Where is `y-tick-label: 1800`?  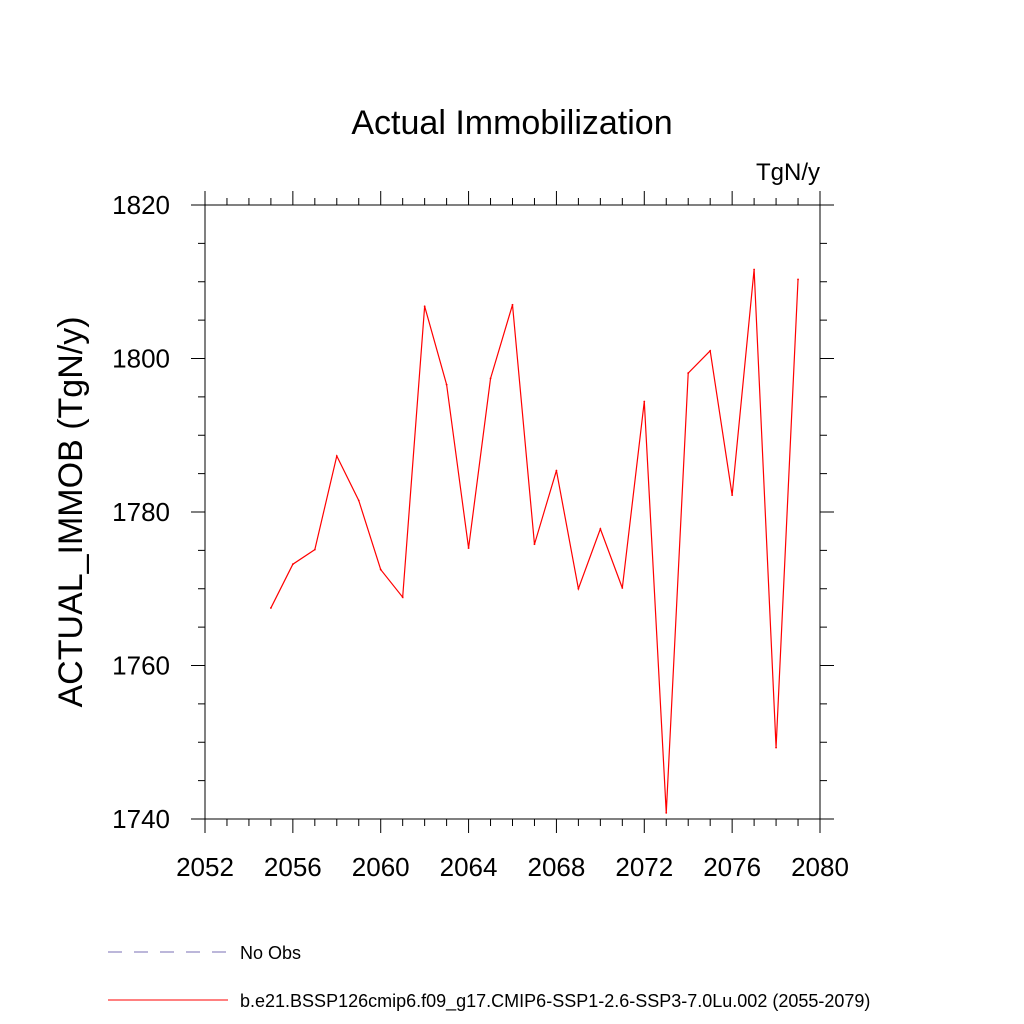 y-tick-label: 1800 is located at coordinates (141, 359).